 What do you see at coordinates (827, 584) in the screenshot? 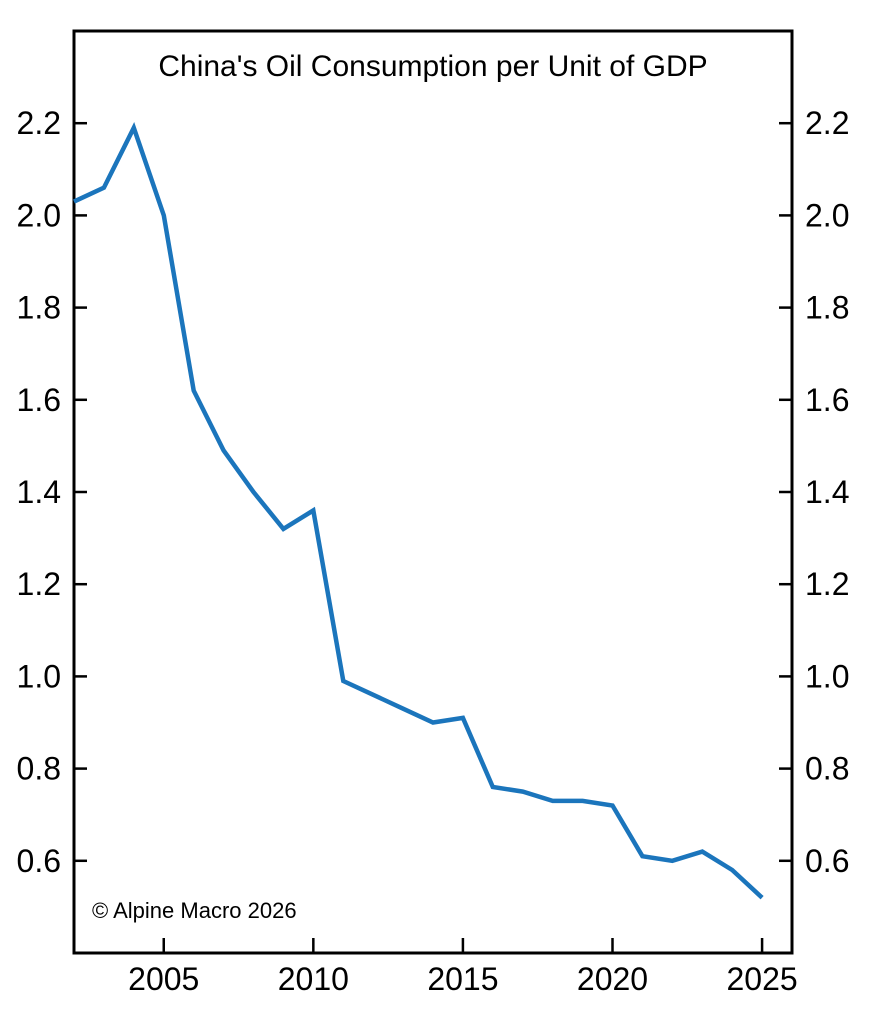
I see `y-axis-label-right: 1.2` at bounding box center [827, 584].